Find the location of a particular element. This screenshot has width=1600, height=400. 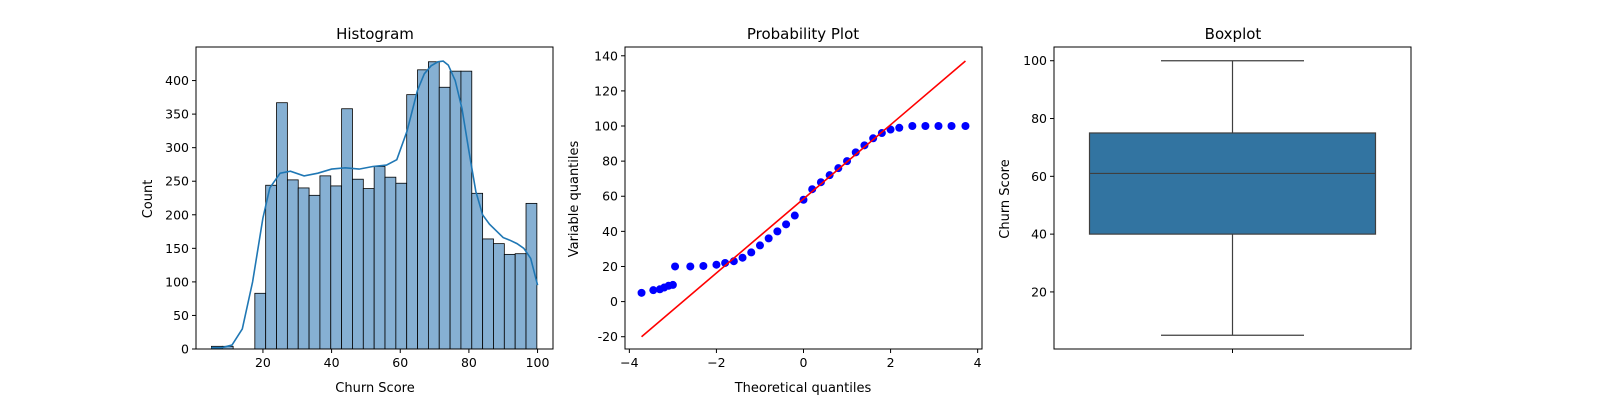

boxplot-ytick-label: 100 is located at coordinates (1035, 60).